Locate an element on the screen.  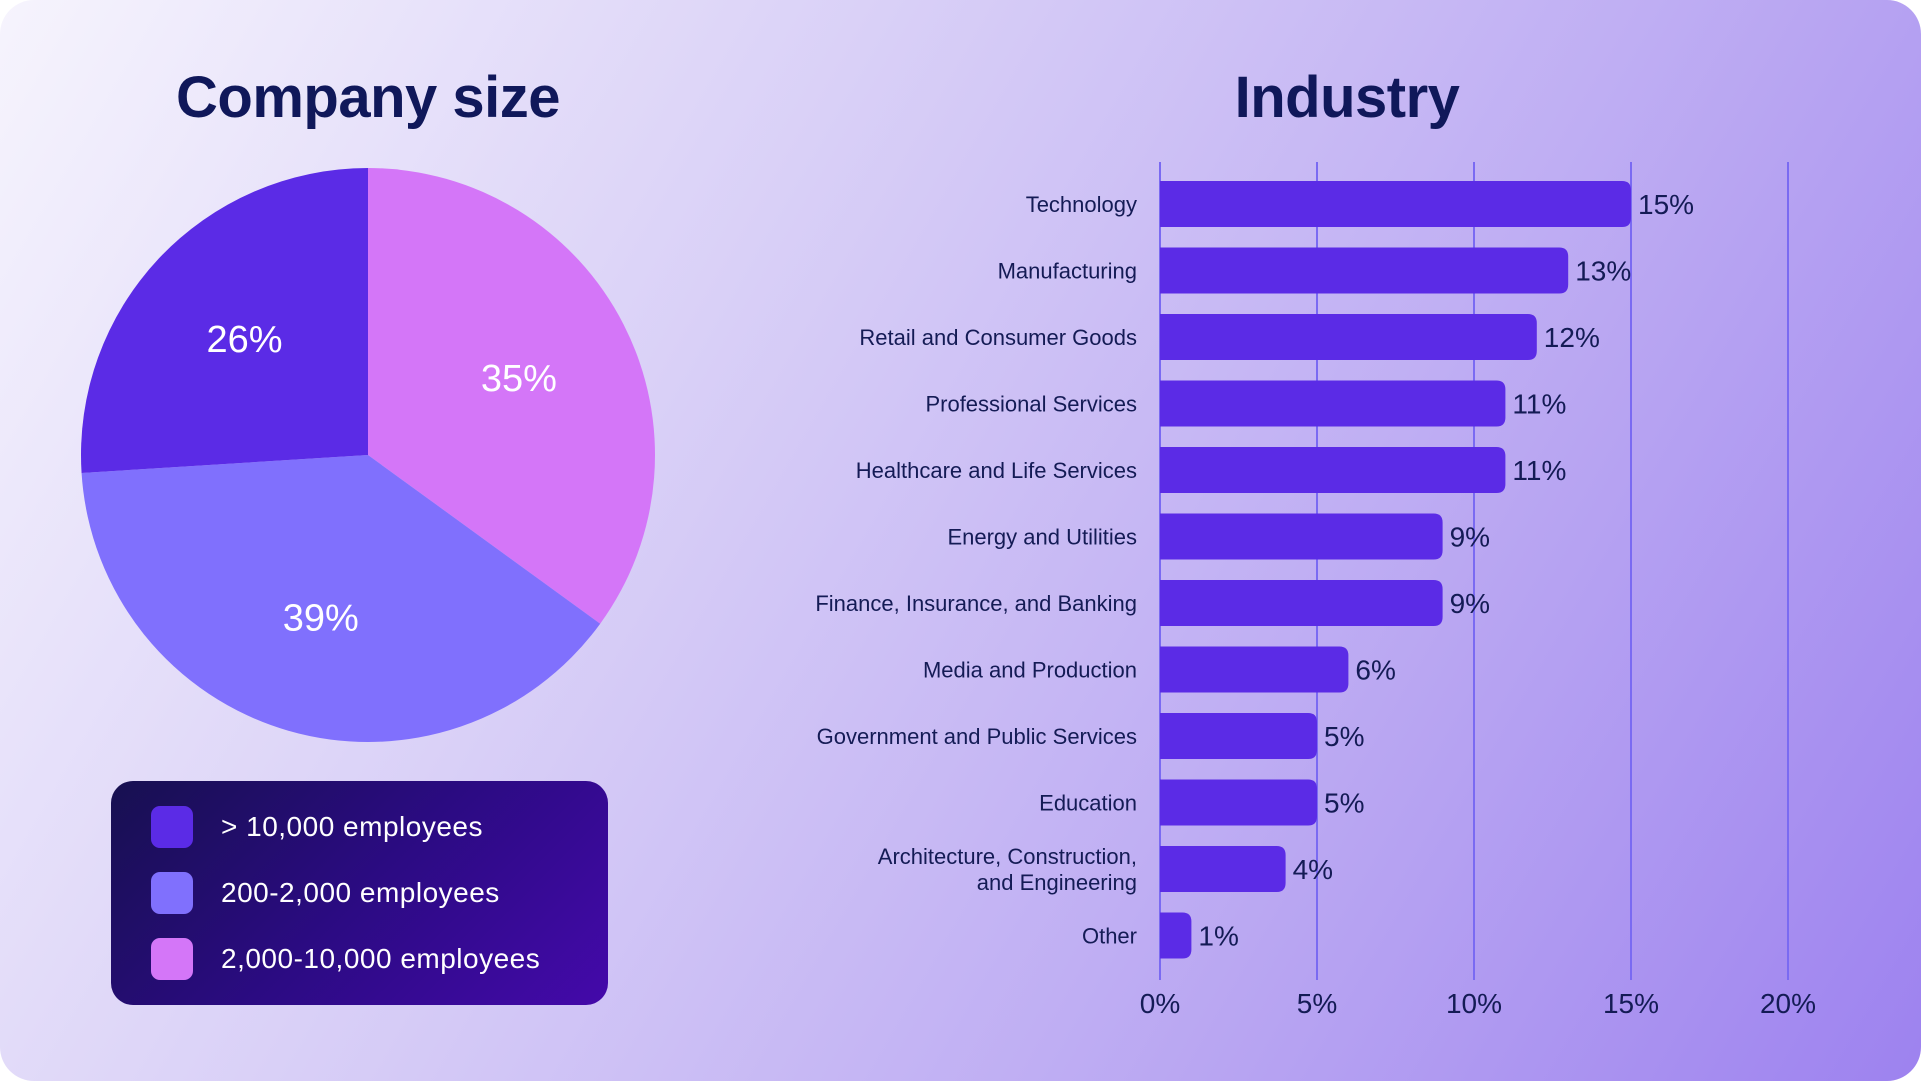
category-label: Manufacturing is located at coordinates (1067, 271).